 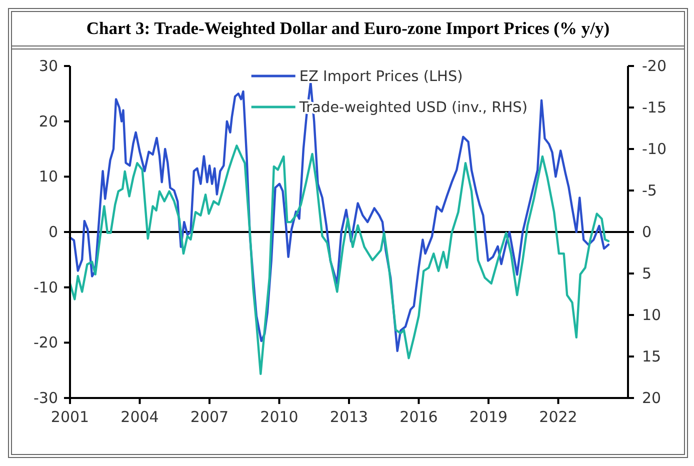 What do you see at coordinates (654, 107) in the screenshot?
I see `y2-tick-label: -15` at bounding box center [654, 107].